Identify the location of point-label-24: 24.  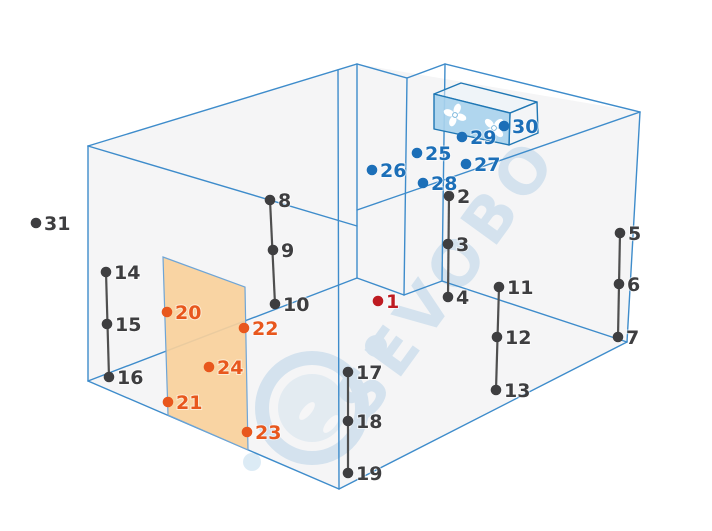
(230, 368).